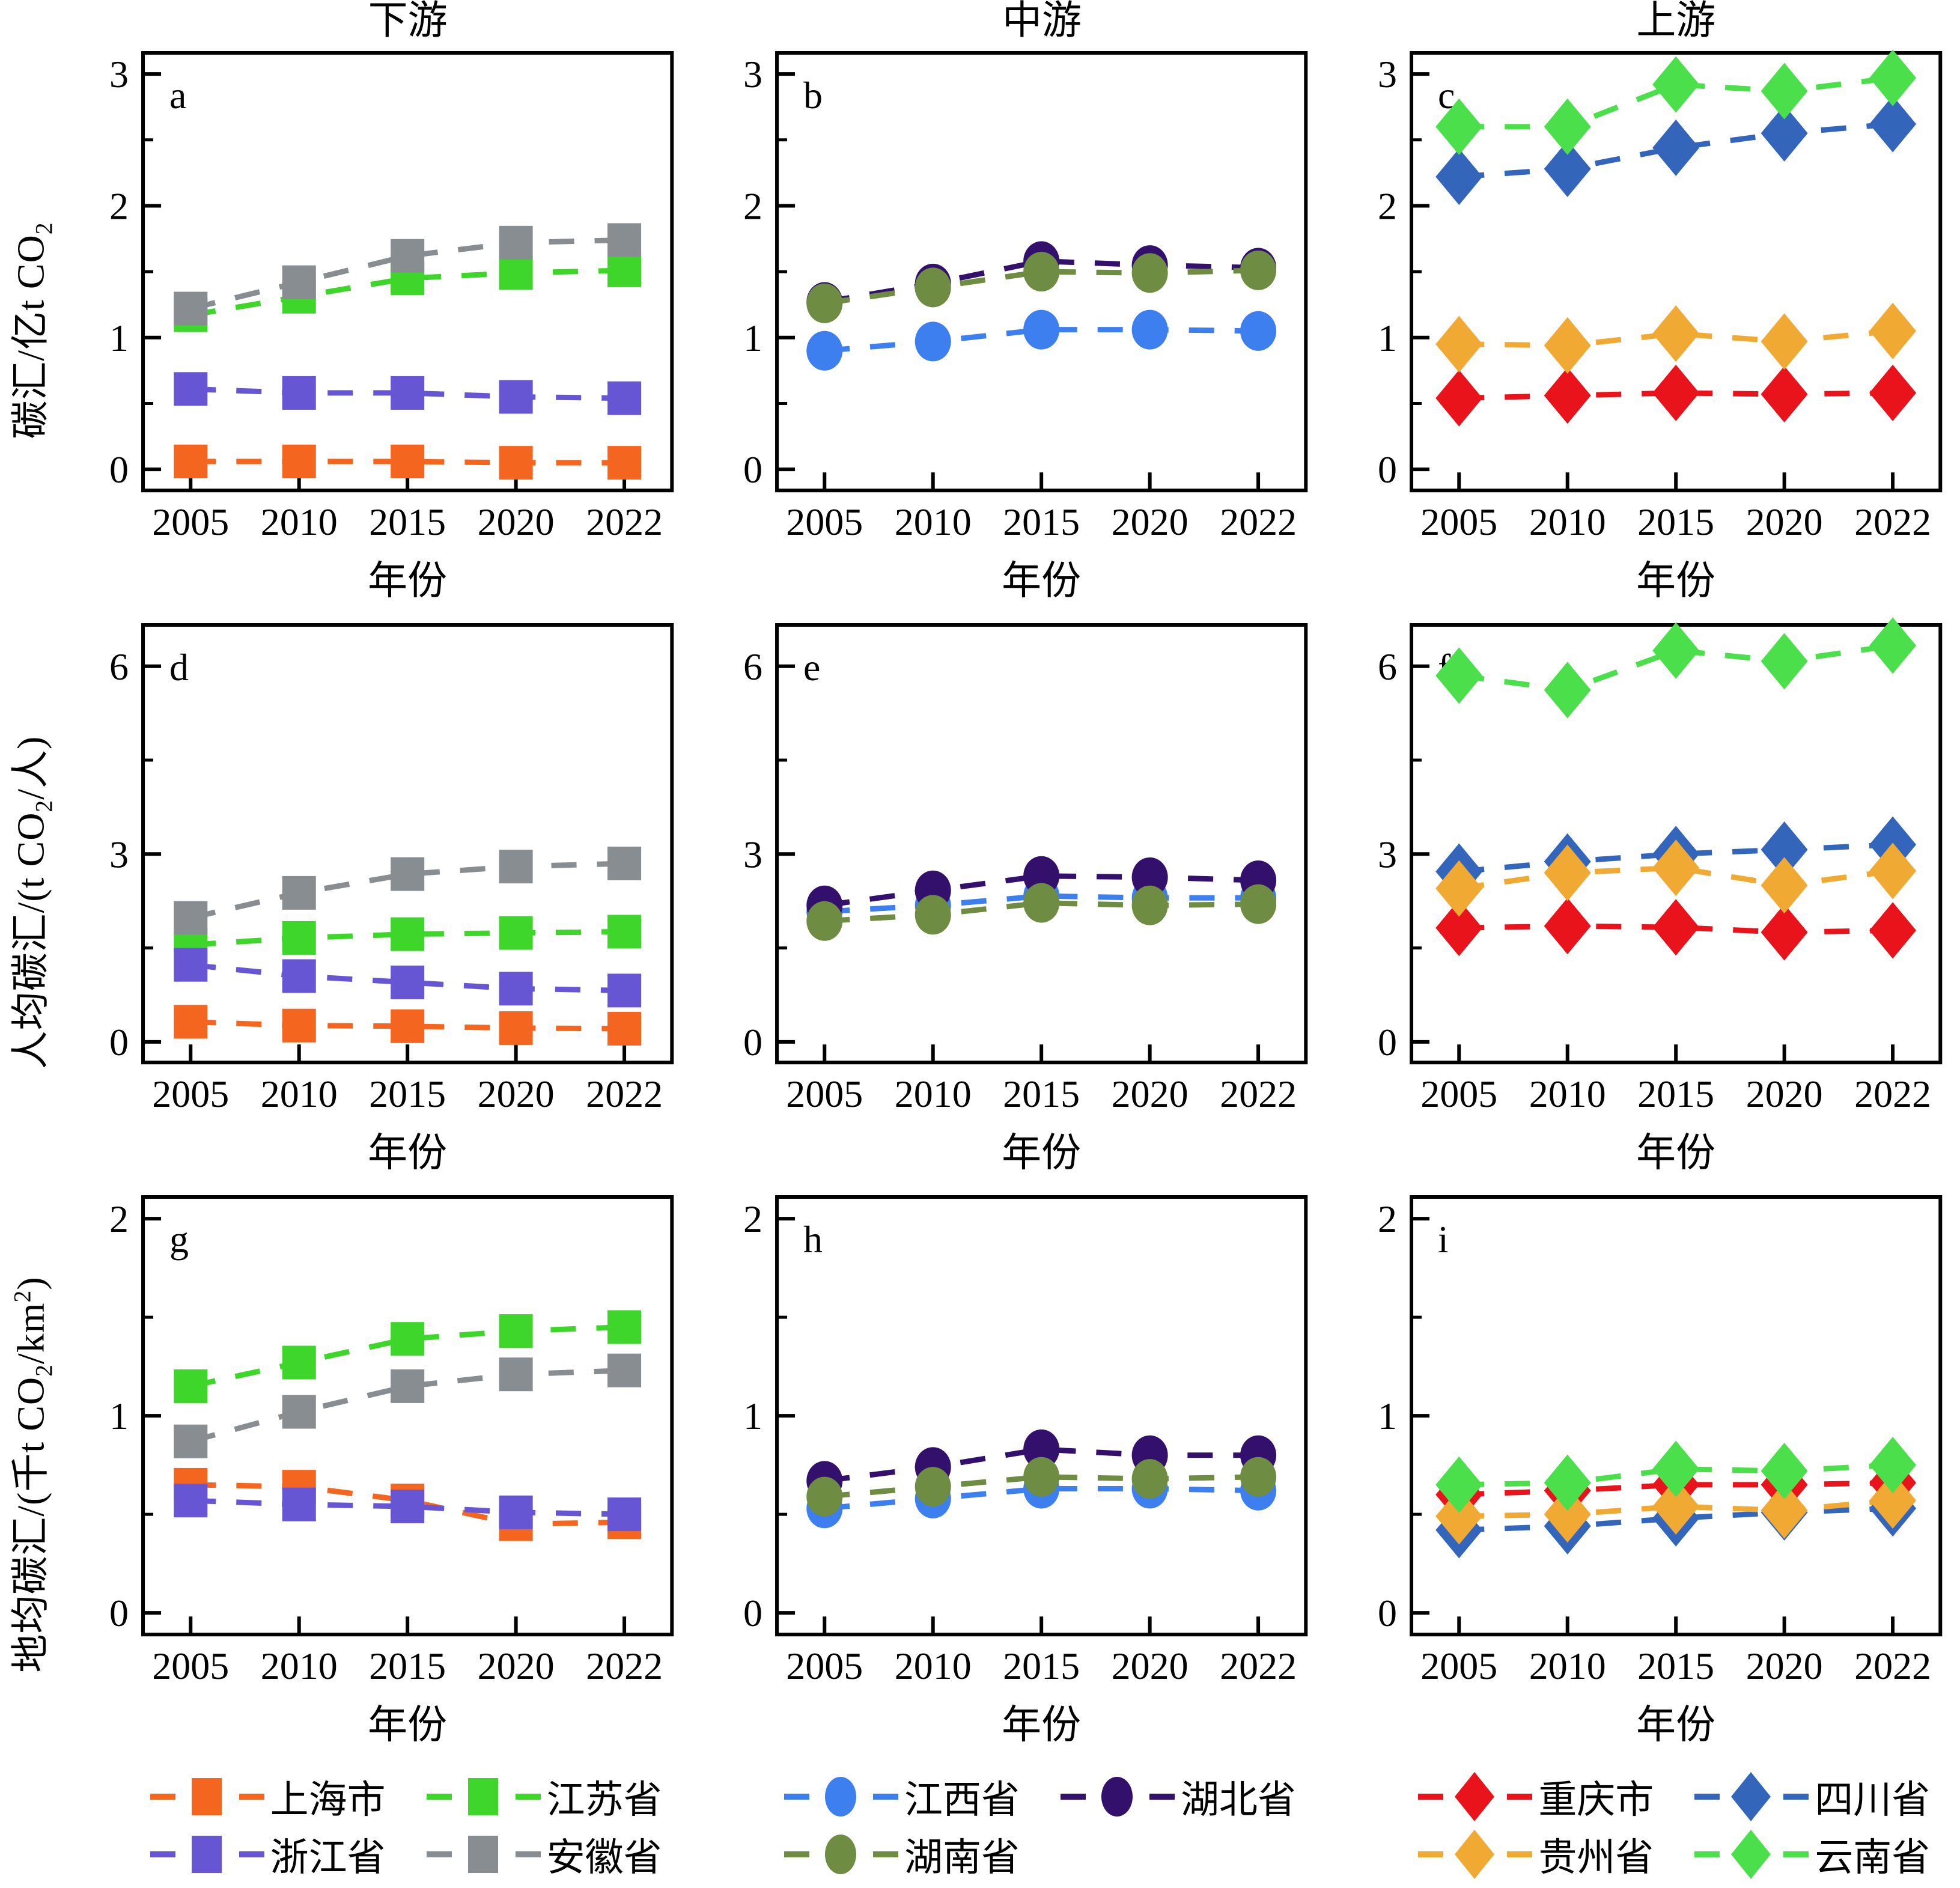 The width and height of the screenshot is (1960, 1888). Describe the element at coordinates (375, 1475) in the screenshot. I see `panel-g: 0 1 2 2005 2010 2015 2020 2022 年份 g` at that location.